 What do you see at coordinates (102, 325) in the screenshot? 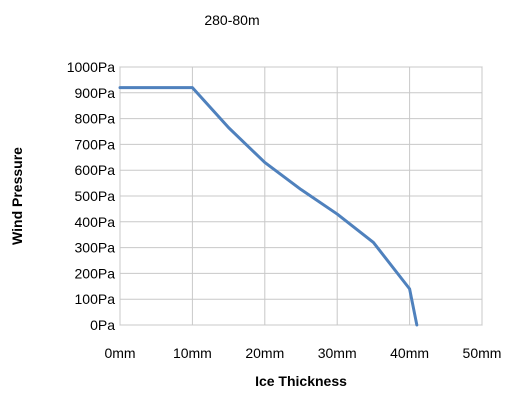
I see `y-tick-label: 0Pa` at bounding box center [102, 325].